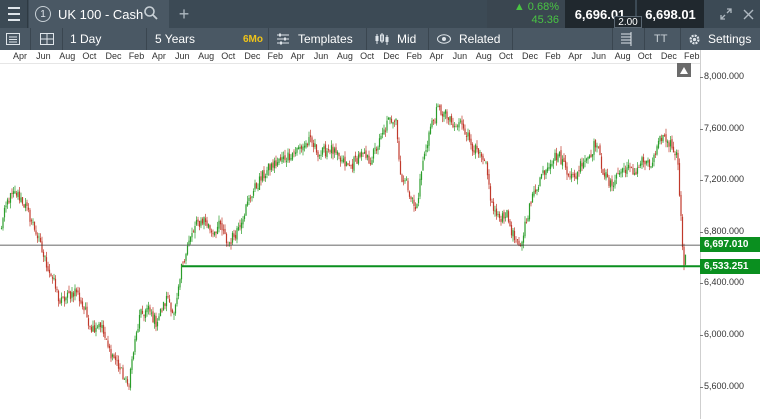 This screenshot has height=419, width=760. I want to click on quick-range-6mo: 6Mo, so click(253, 39).